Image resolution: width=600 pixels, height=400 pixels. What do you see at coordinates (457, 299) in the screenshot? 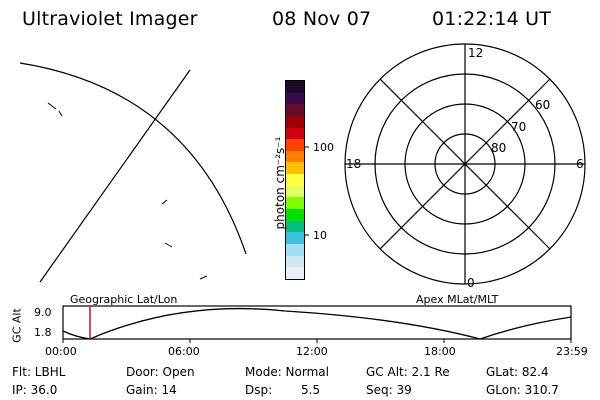
I see `timeline-right-title: Apex MLat/MLT` at bounding box center [457, 299].